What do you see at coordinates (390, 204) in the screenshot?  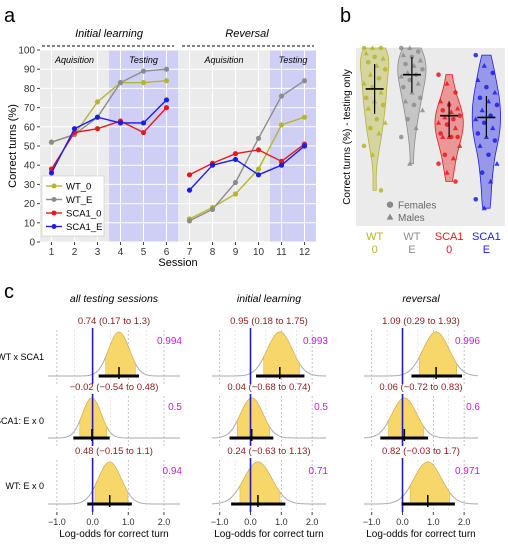 I see `legend-marker-females` at bounding box center [390, 204].